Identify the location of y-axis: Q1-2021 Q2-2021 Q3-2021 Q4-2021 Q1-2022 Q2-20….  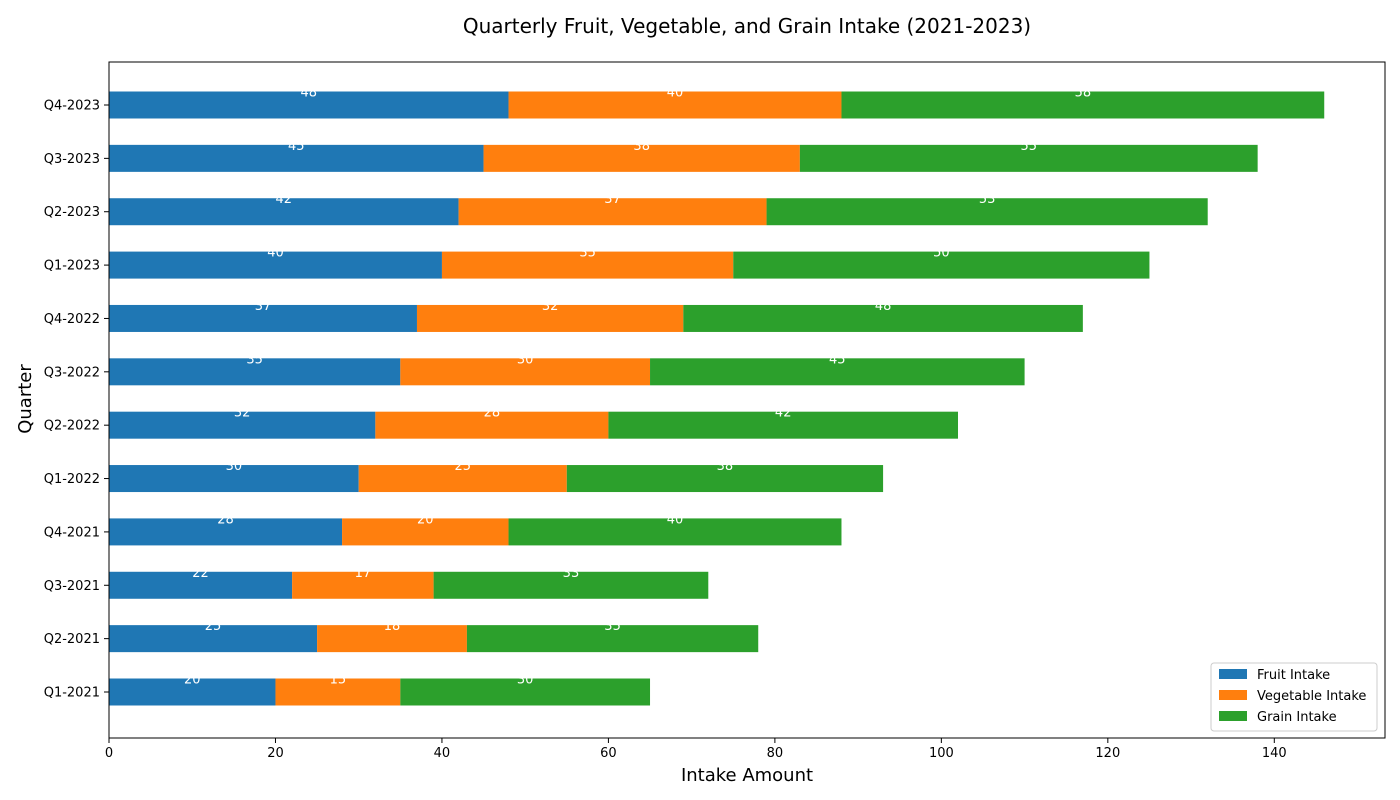
(76, 400).